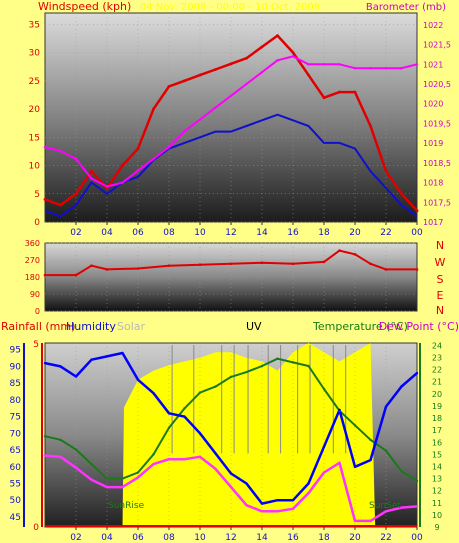 The image size is (459, 543). Describe the element at coordinates (440, 262) in the screenshot. I see `compass-label: W` at that location.